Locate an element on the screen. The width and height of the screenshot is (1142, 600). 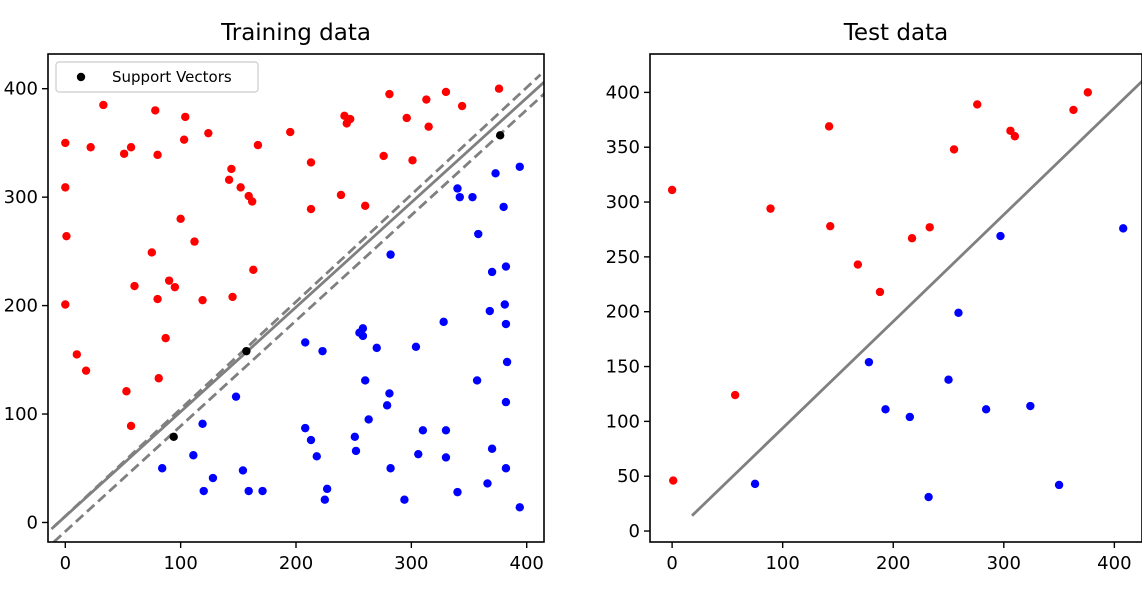
test-ytick-label: 350 is located at coordinates (623, 147).